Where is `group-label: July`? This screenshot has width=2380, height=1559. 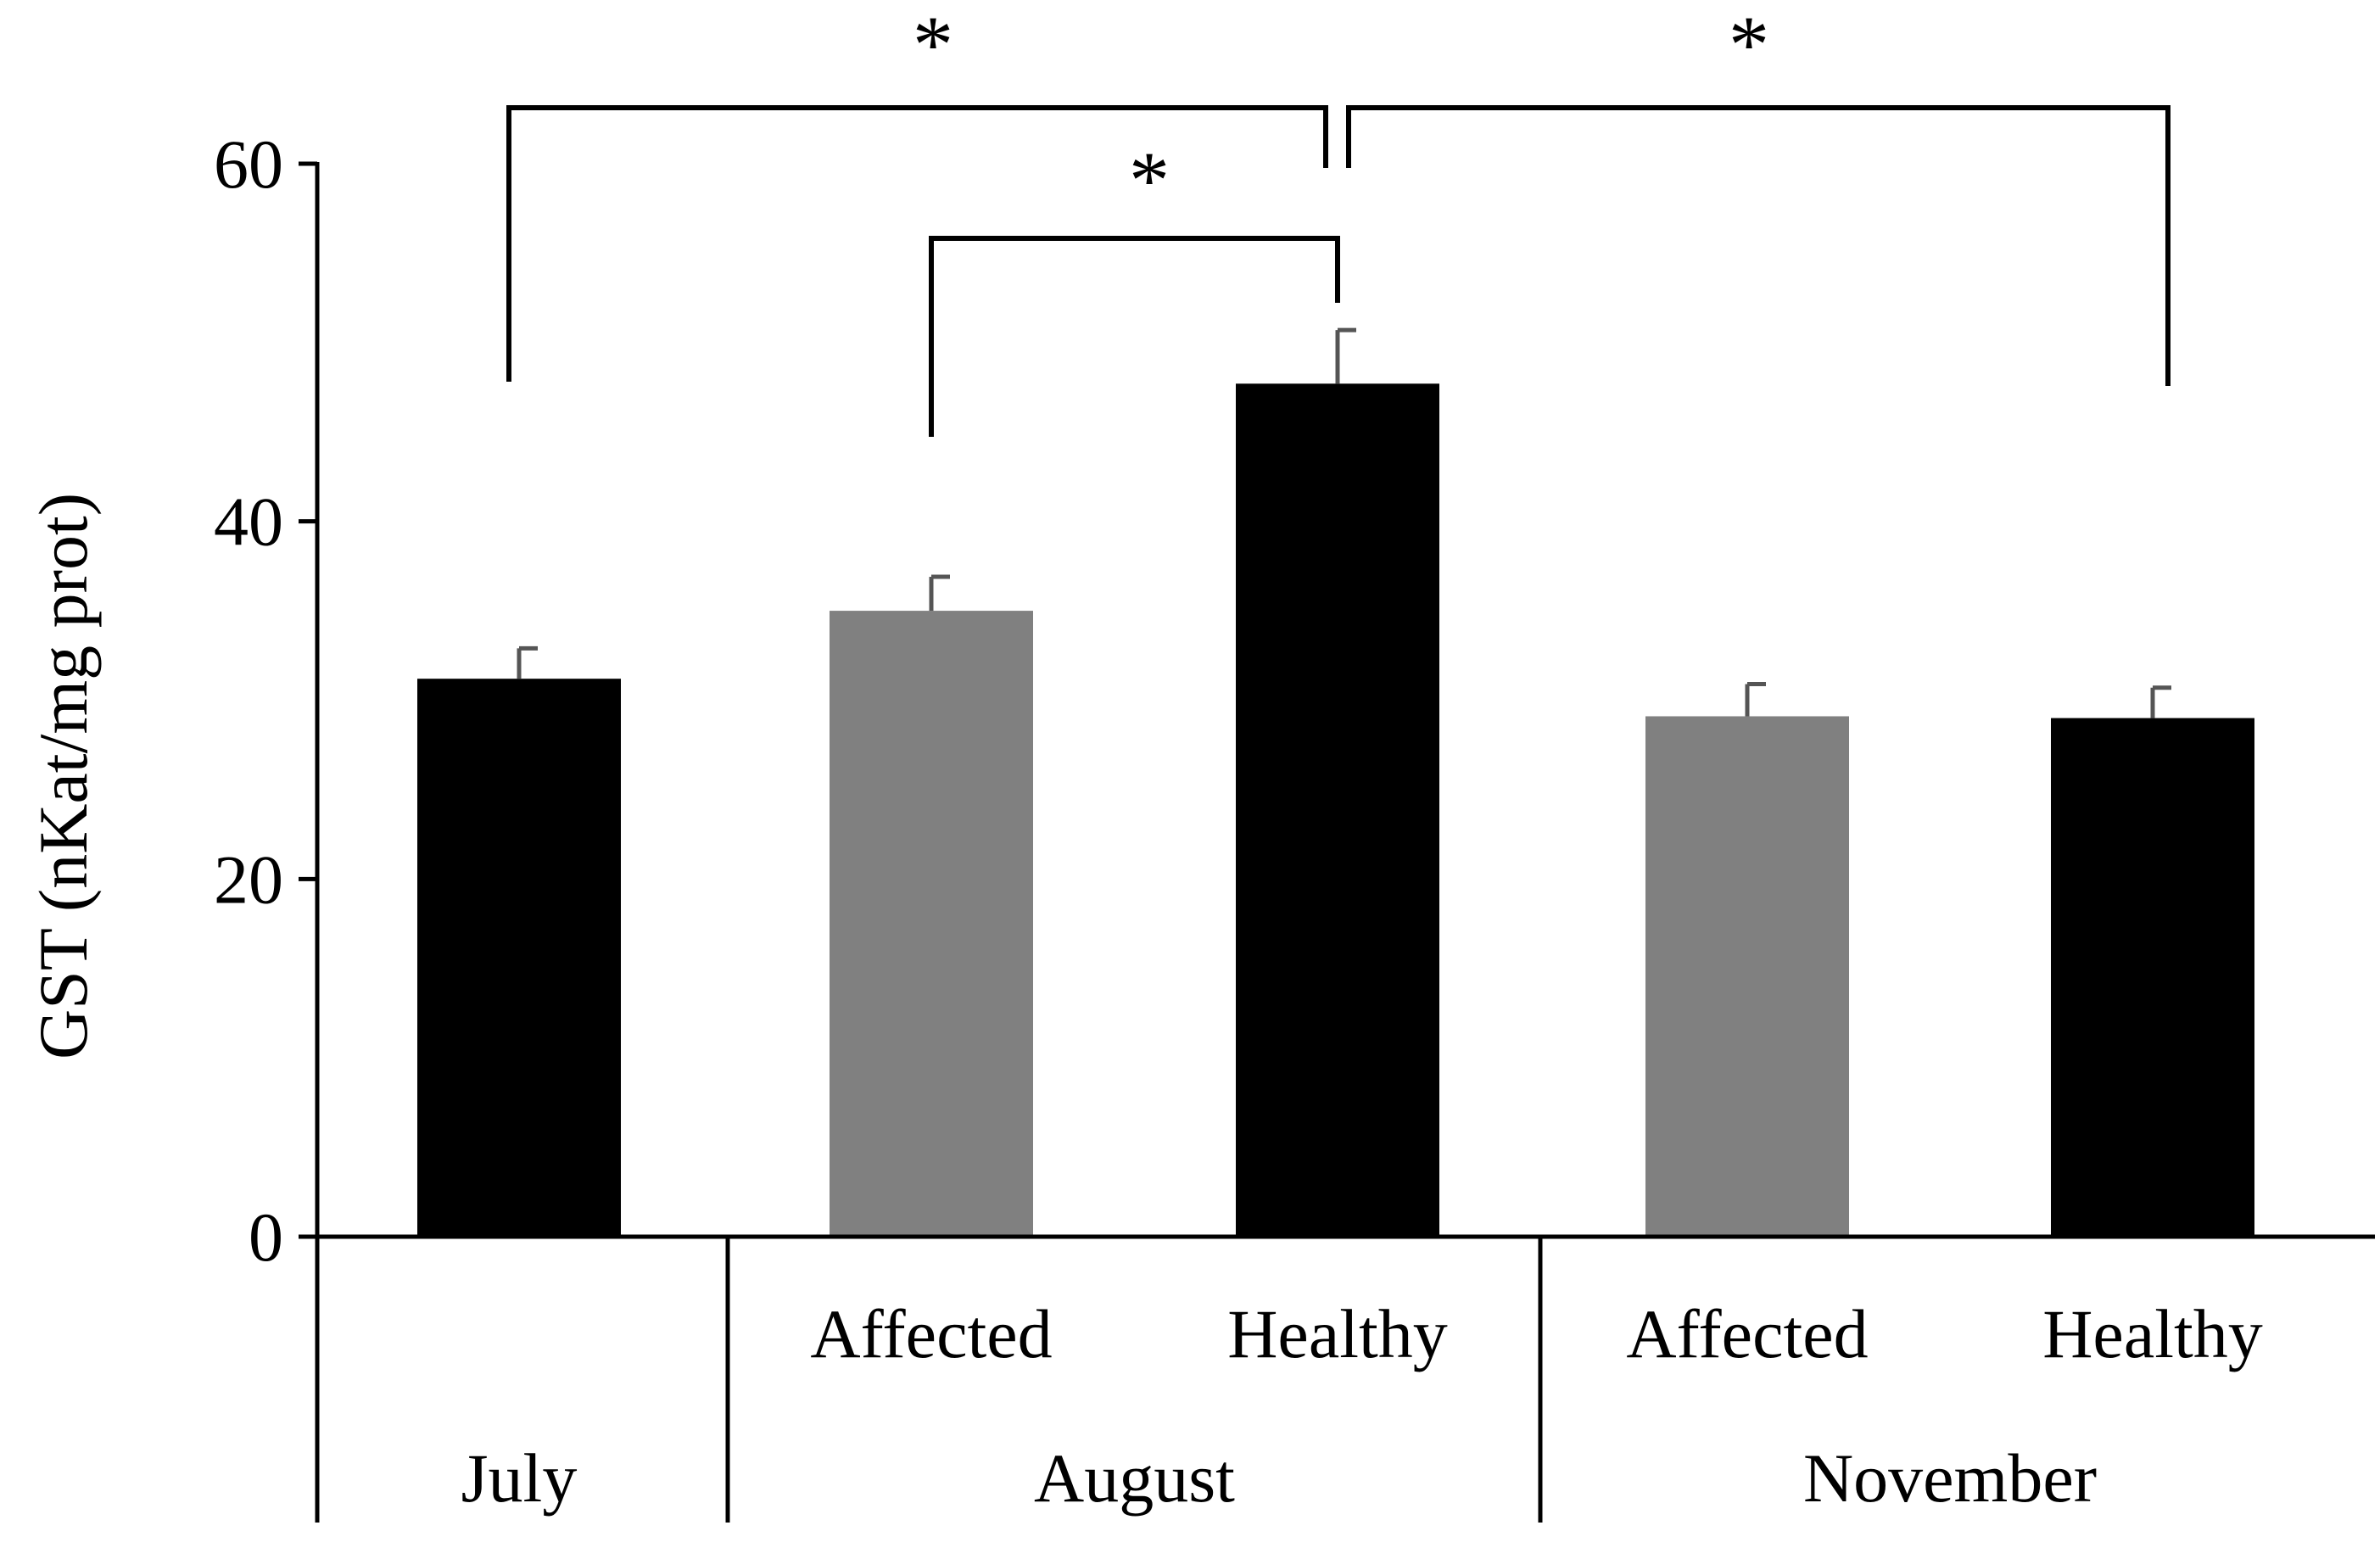 group-label: July is located at coordinates (519, 1478).